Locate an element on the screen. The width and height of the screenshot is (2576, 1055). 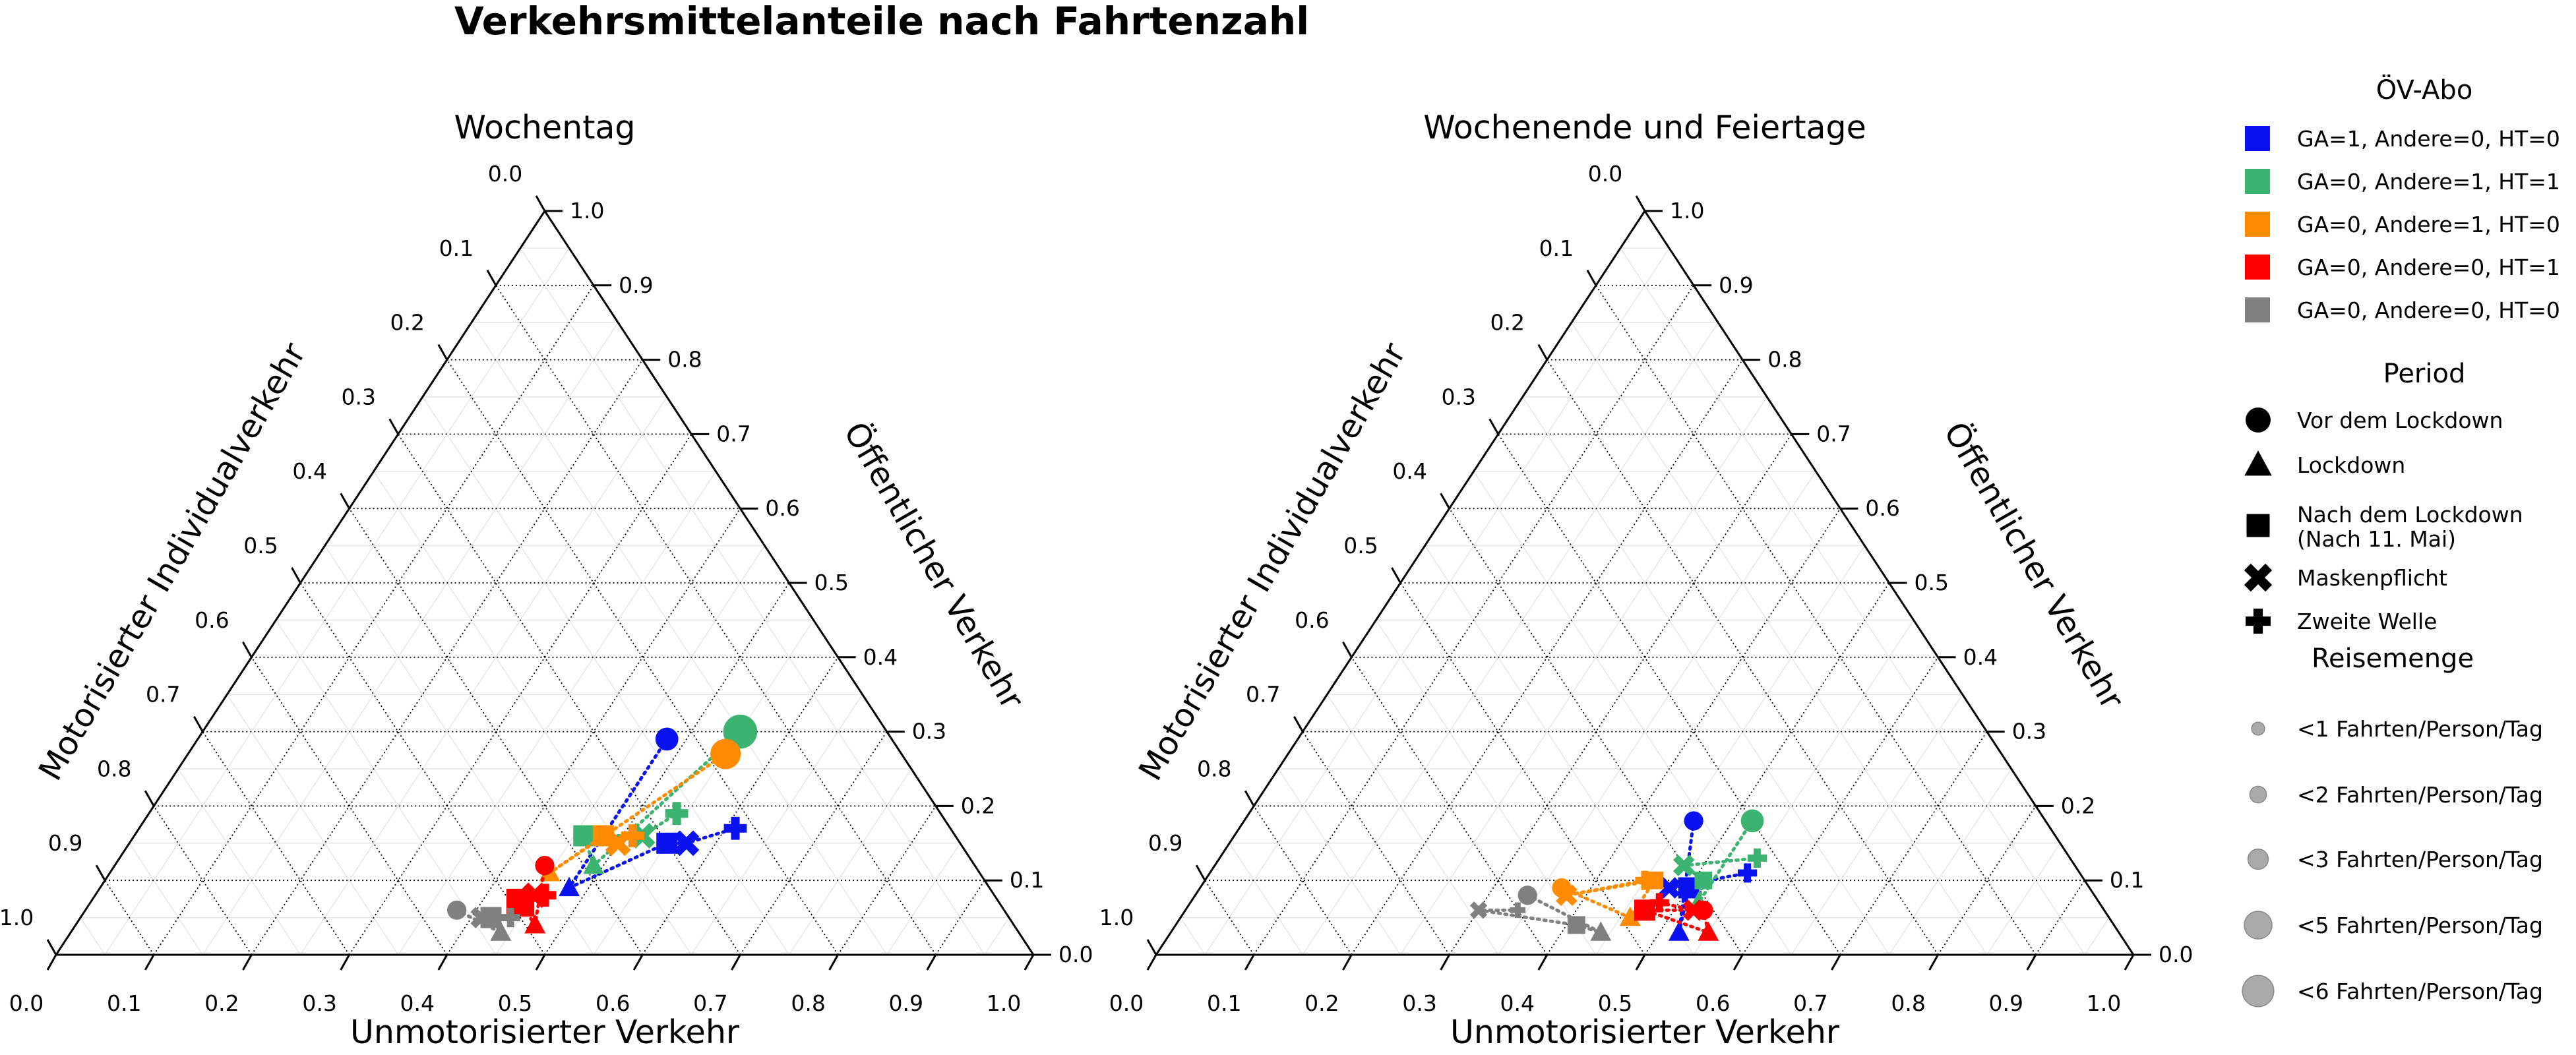
tick-label-right: 1.0 is located at coordinates (1687, 211).